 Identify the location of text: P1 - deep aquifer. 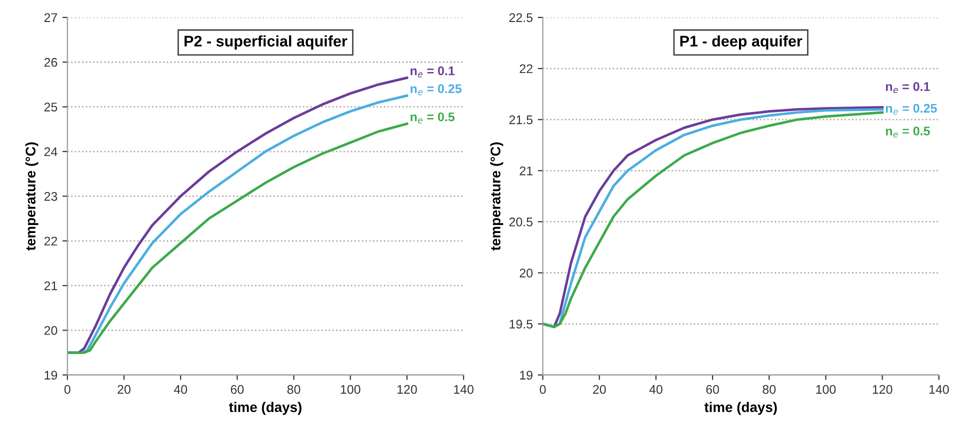
(741, 42).